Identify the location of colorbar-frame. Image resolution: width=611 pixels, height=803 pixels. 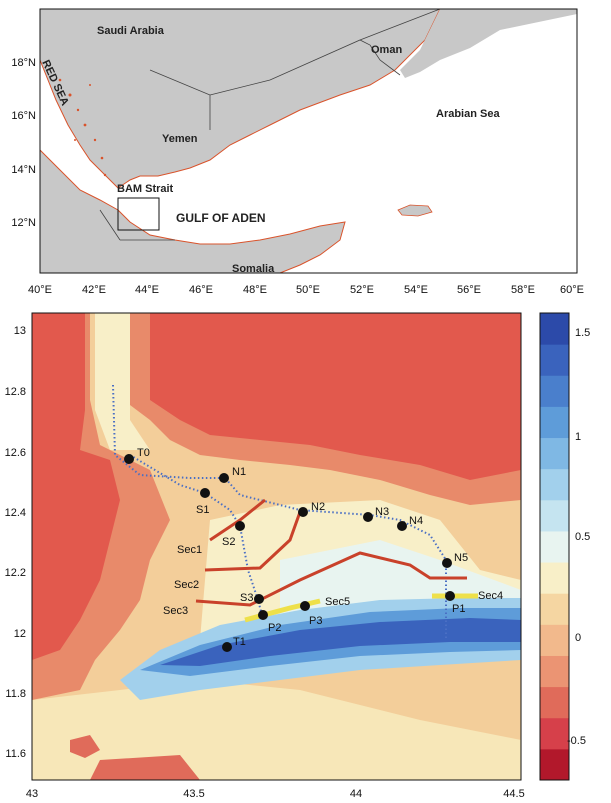
(554, 546).